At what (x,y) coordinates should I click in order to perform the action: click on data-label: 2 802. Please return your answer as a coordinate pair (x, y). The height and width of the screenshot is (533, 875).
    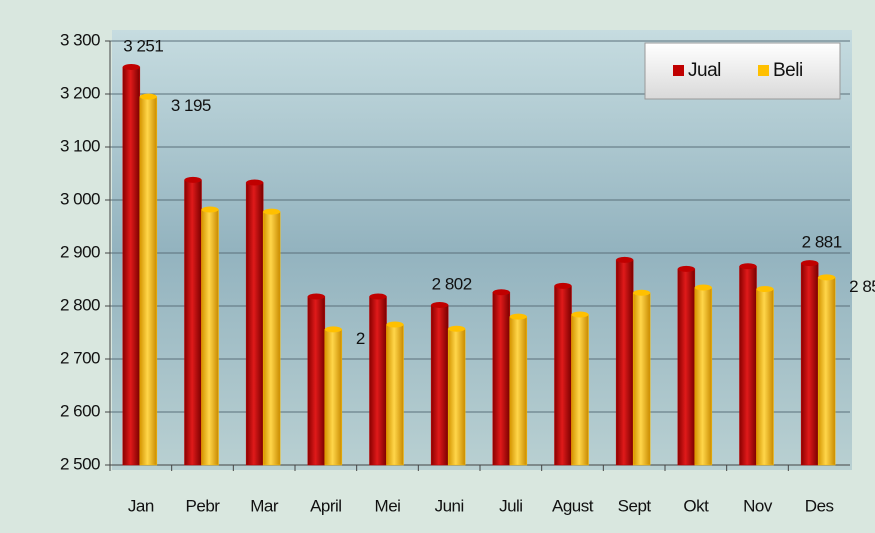
    Looking at the image, I should click on (452, 283).